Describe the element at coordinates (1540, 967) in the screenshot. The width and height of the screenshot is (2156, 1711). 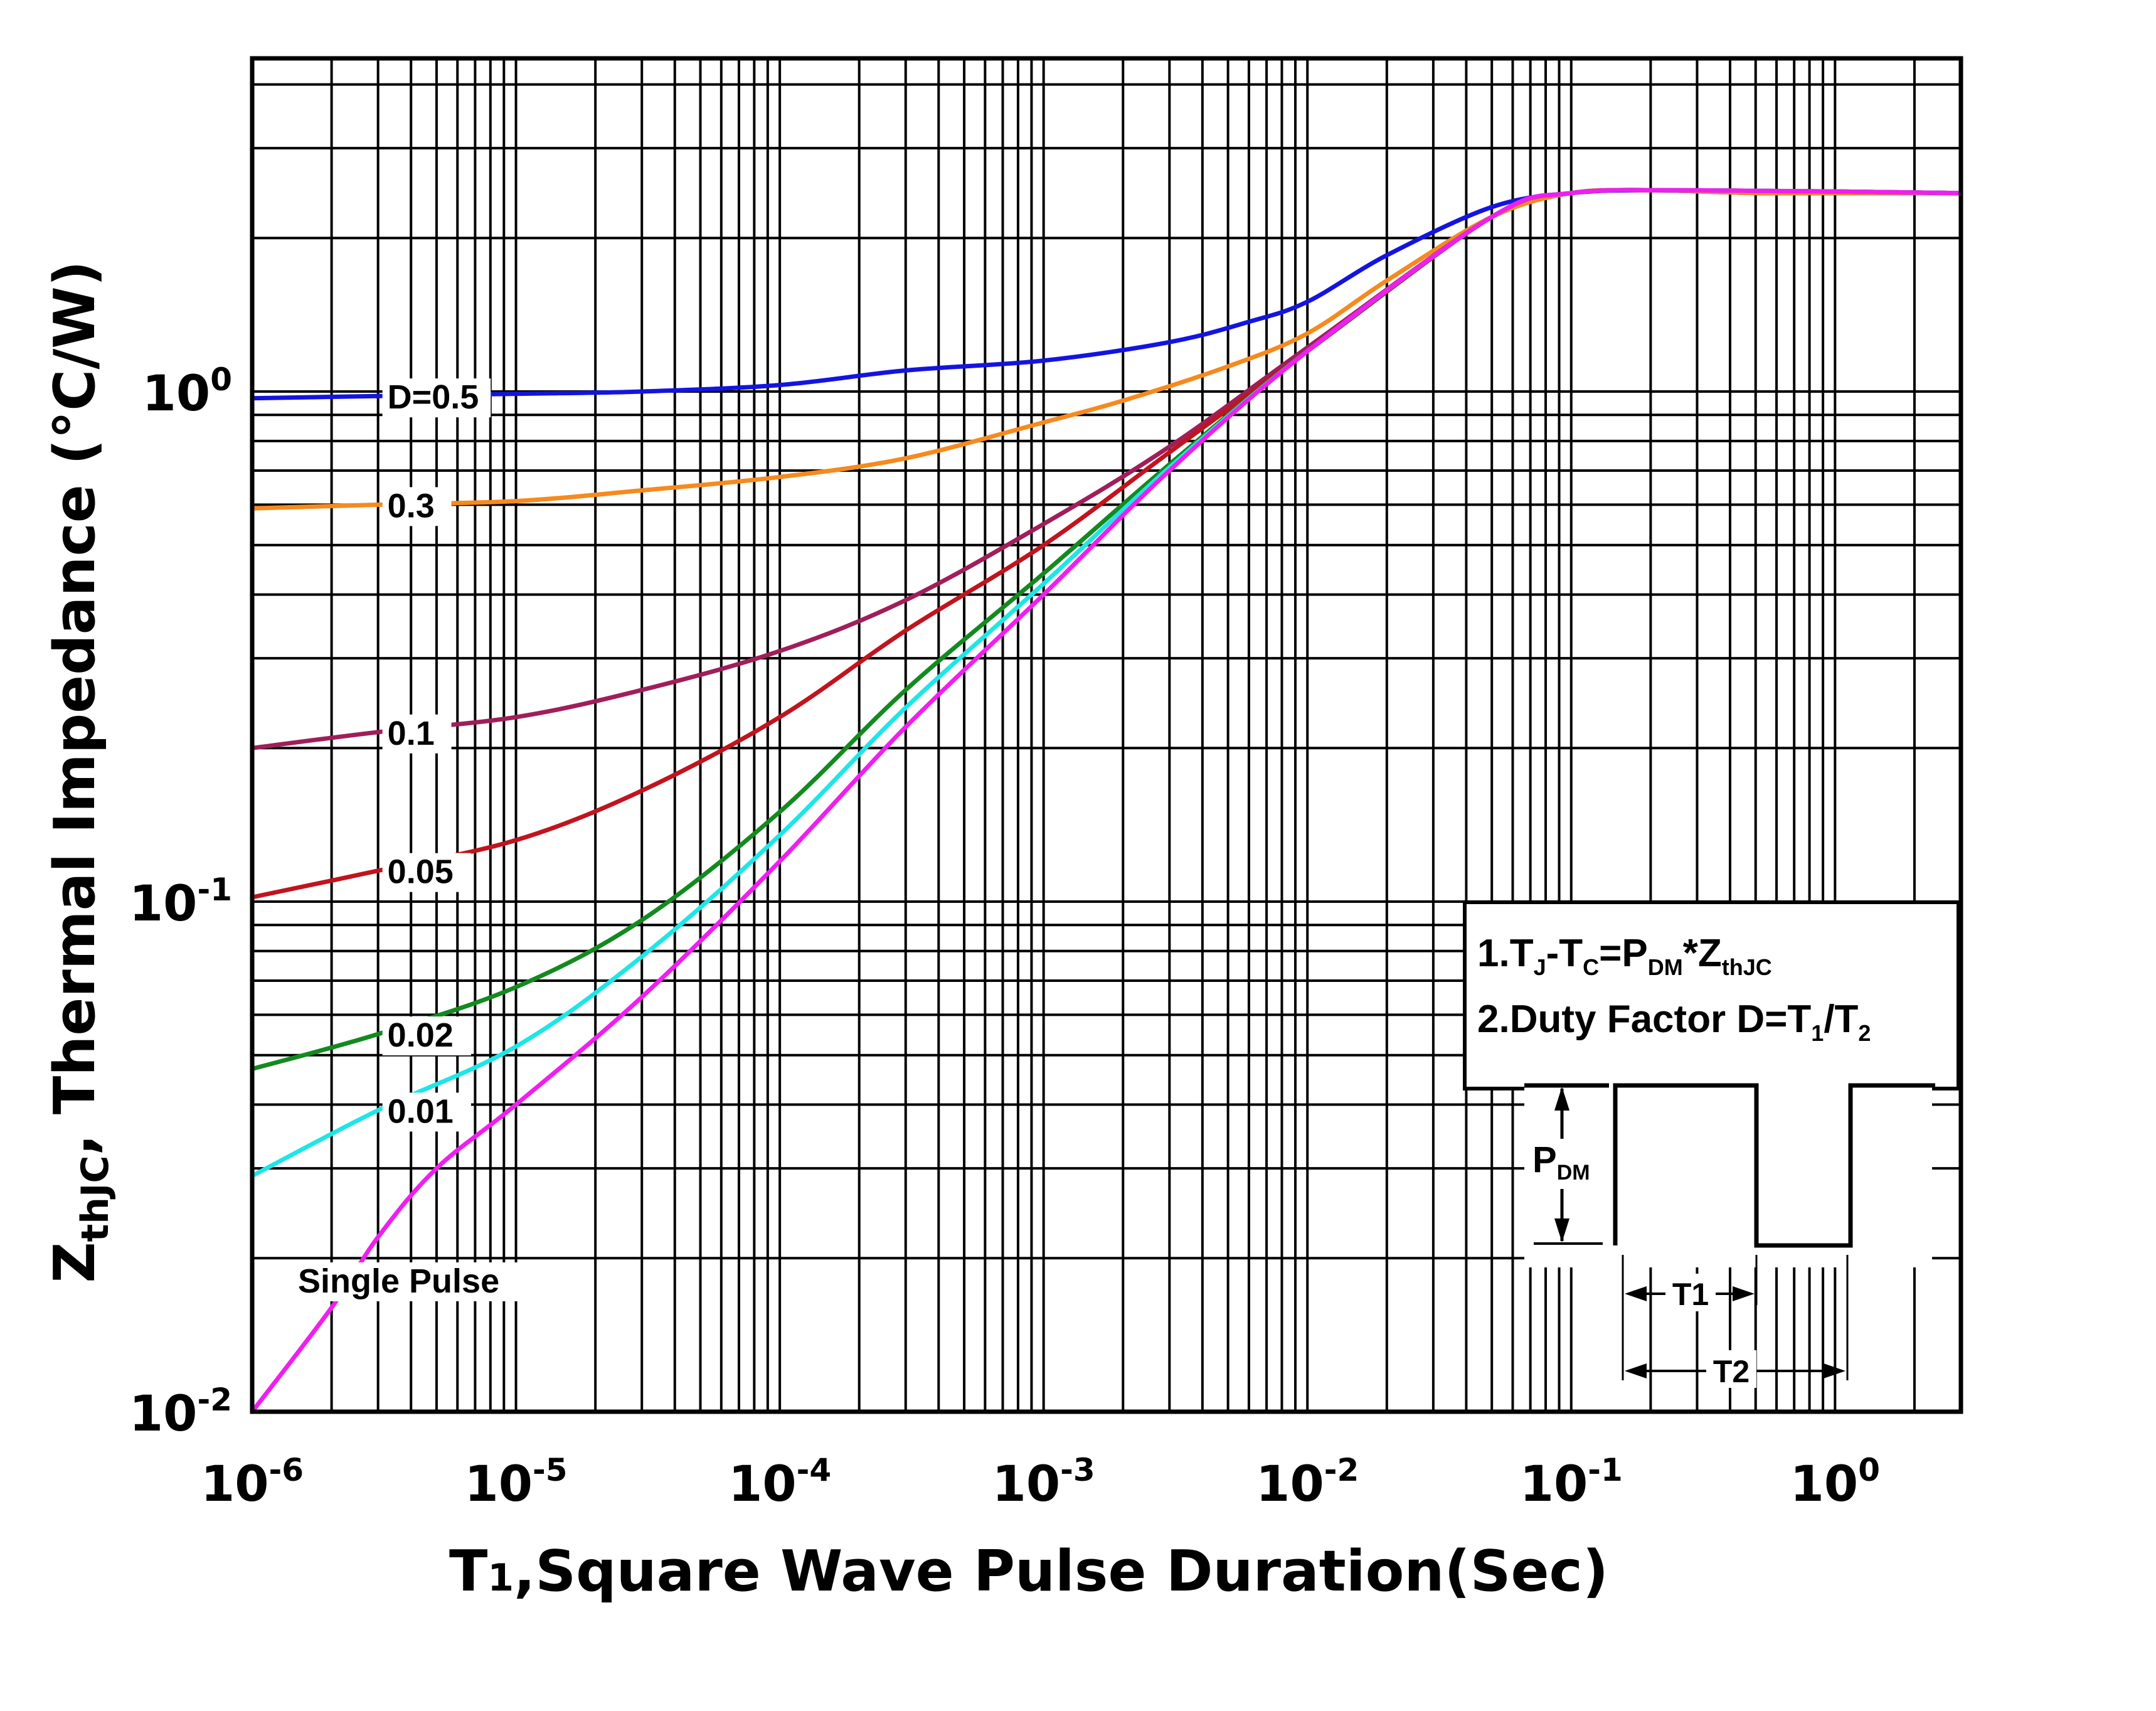
I see `note-1-b: J` at that location.